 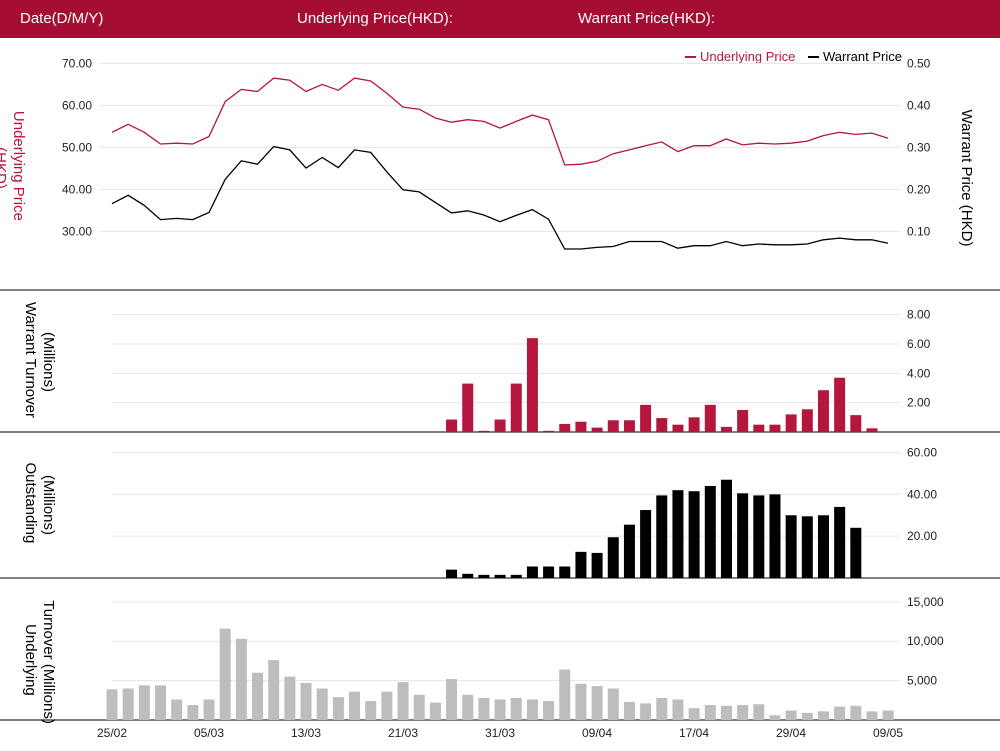 I want to click on legend-label-warrant: Warrant Price, so click(x=862, y=56).